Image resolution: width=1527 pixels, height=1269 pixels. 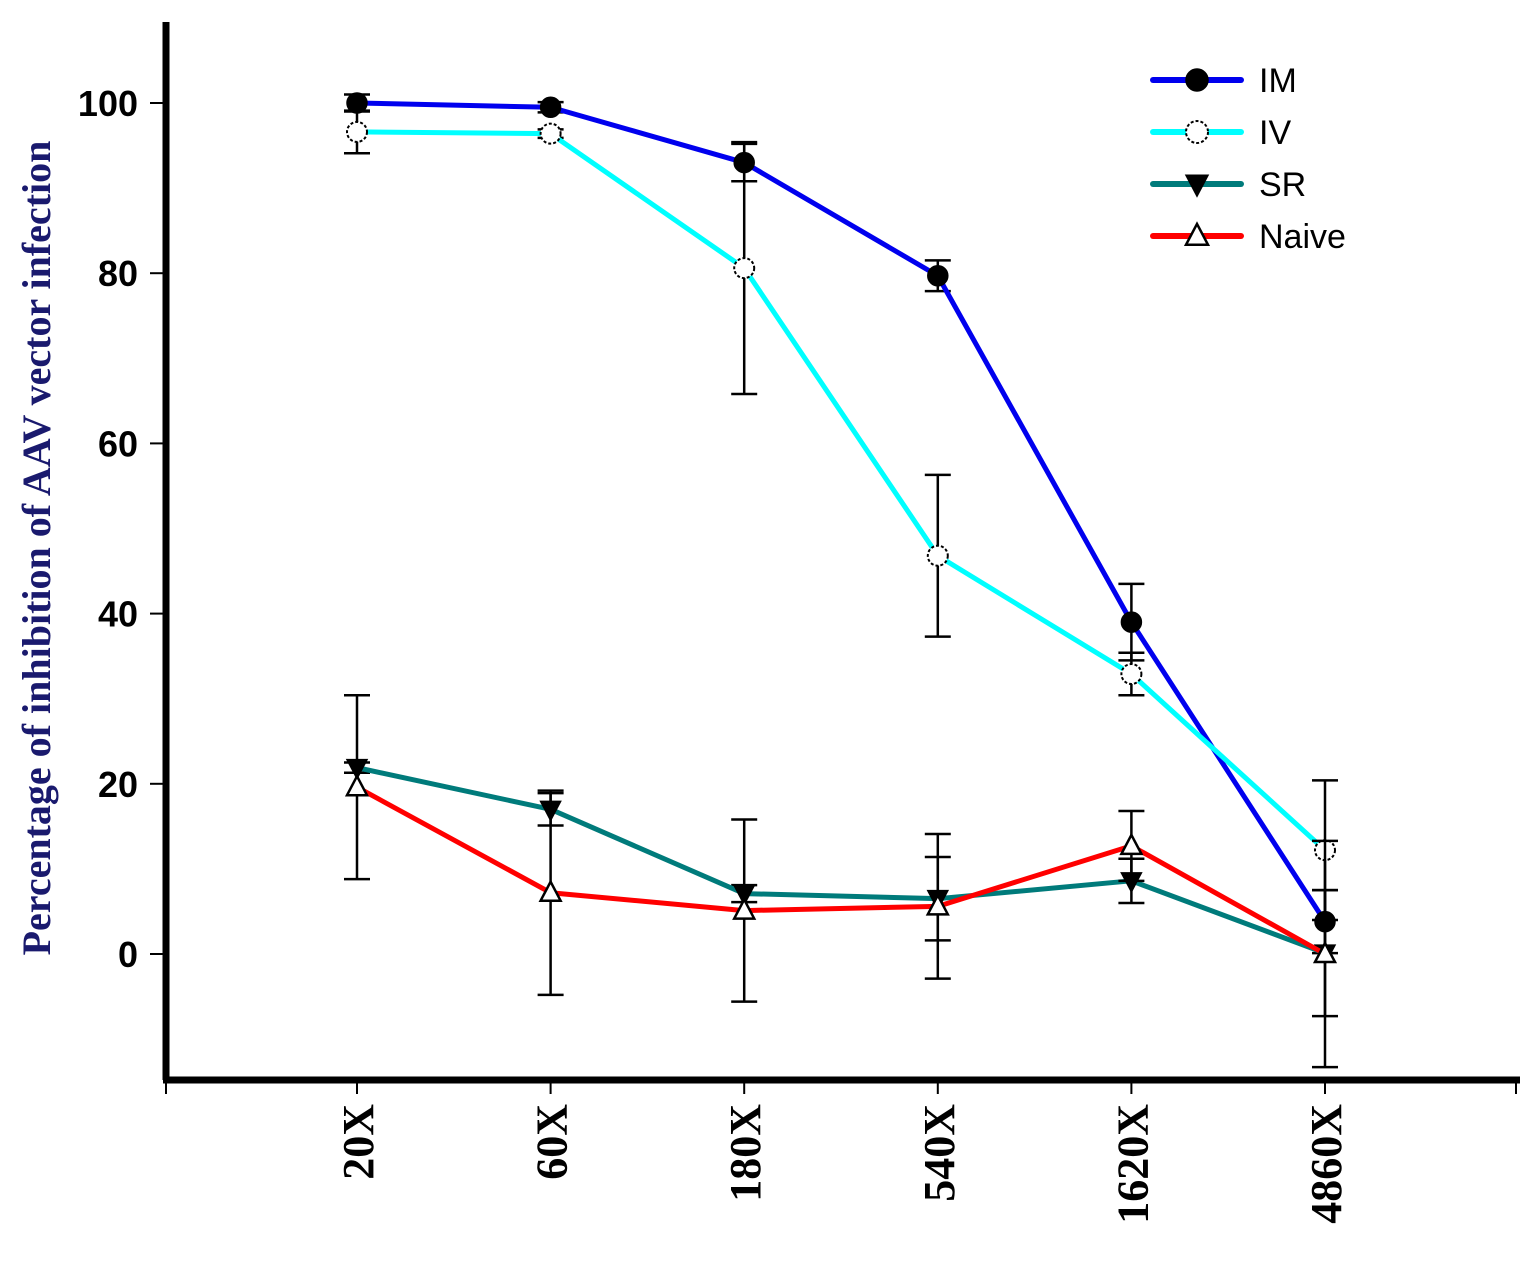 I want to click on x-tick-label: 20X, so click(x=358, y=1142).